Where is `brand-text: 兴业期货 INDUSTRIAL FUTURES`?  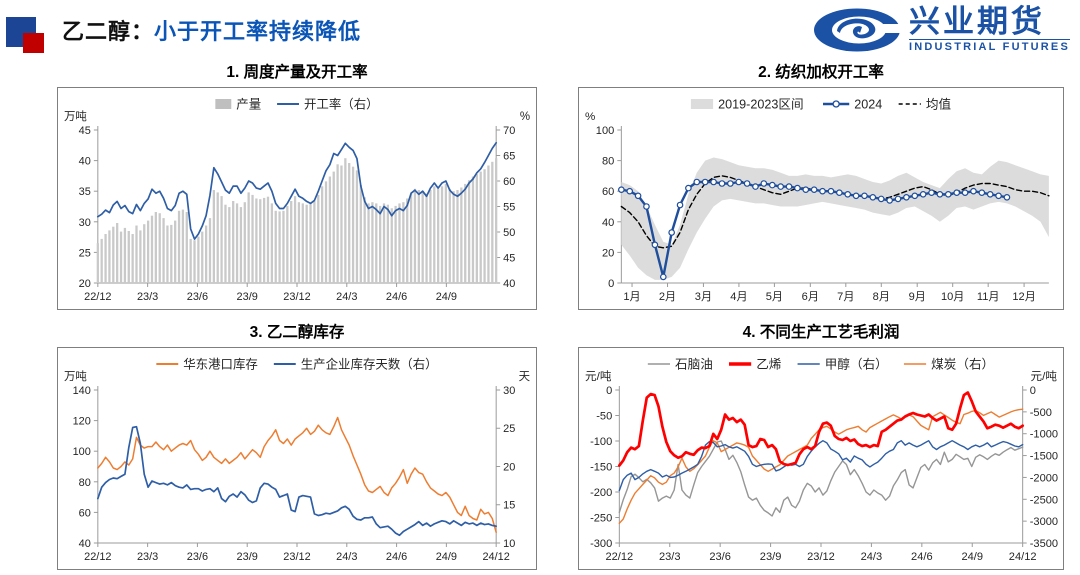
brand-text: 兴业期货 INDUSTRIAL FUTURES is located at coordinates (989, 28).